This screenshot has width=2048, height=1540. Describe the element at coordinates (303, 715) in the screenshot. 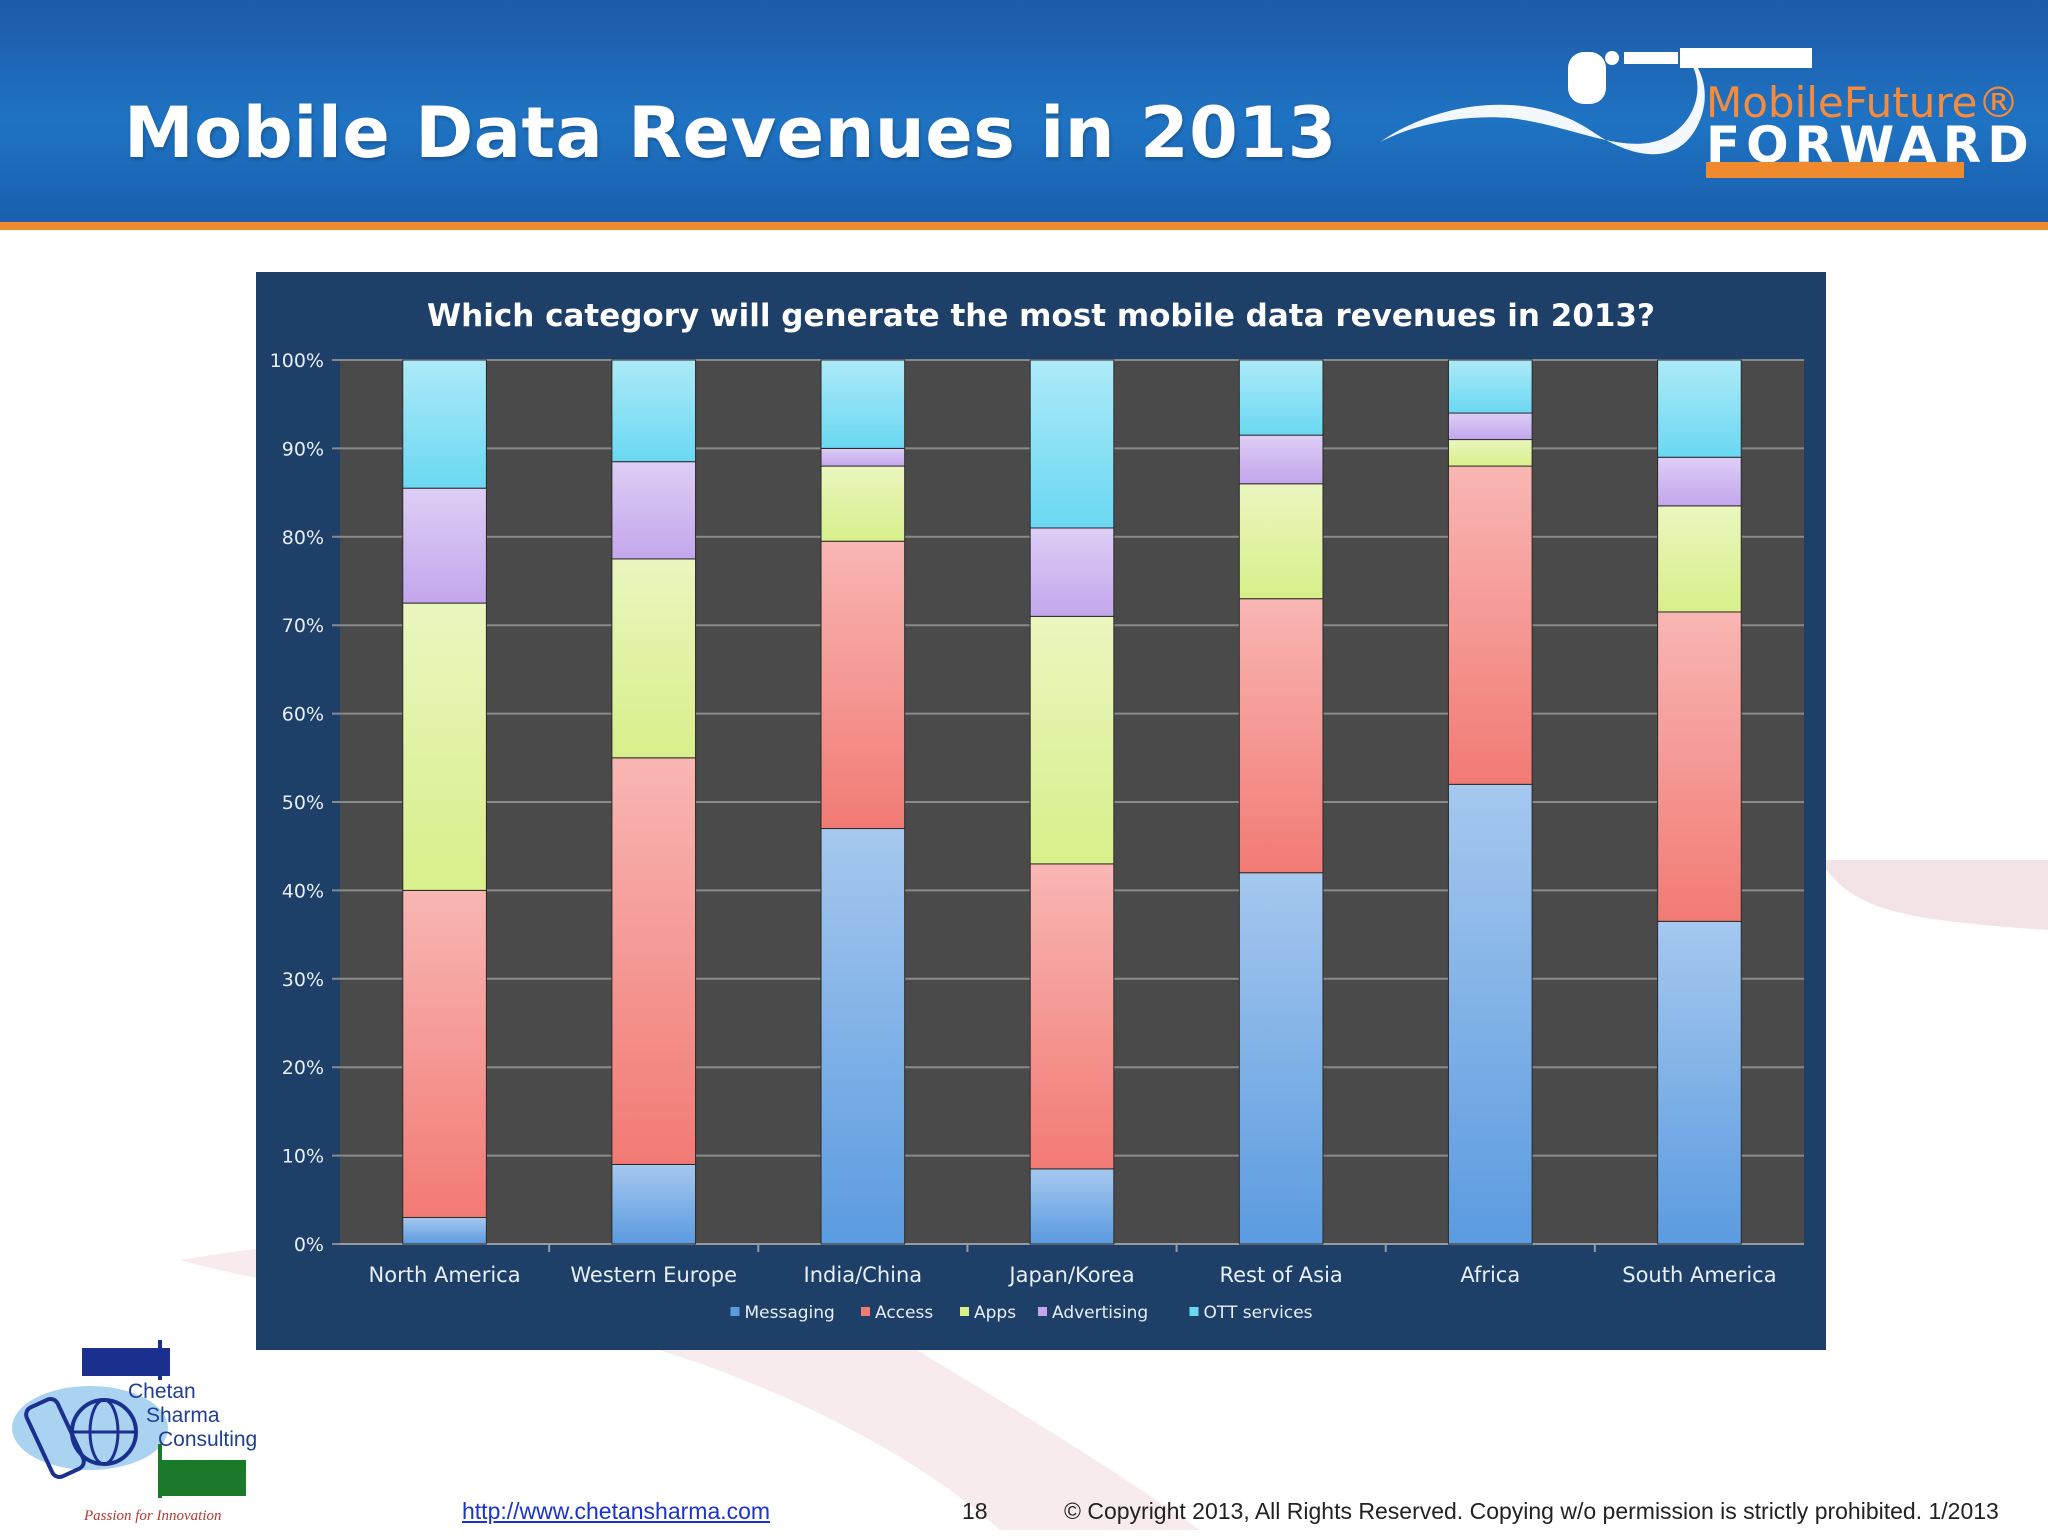

I see `y-tick-label: 60%` at that location.